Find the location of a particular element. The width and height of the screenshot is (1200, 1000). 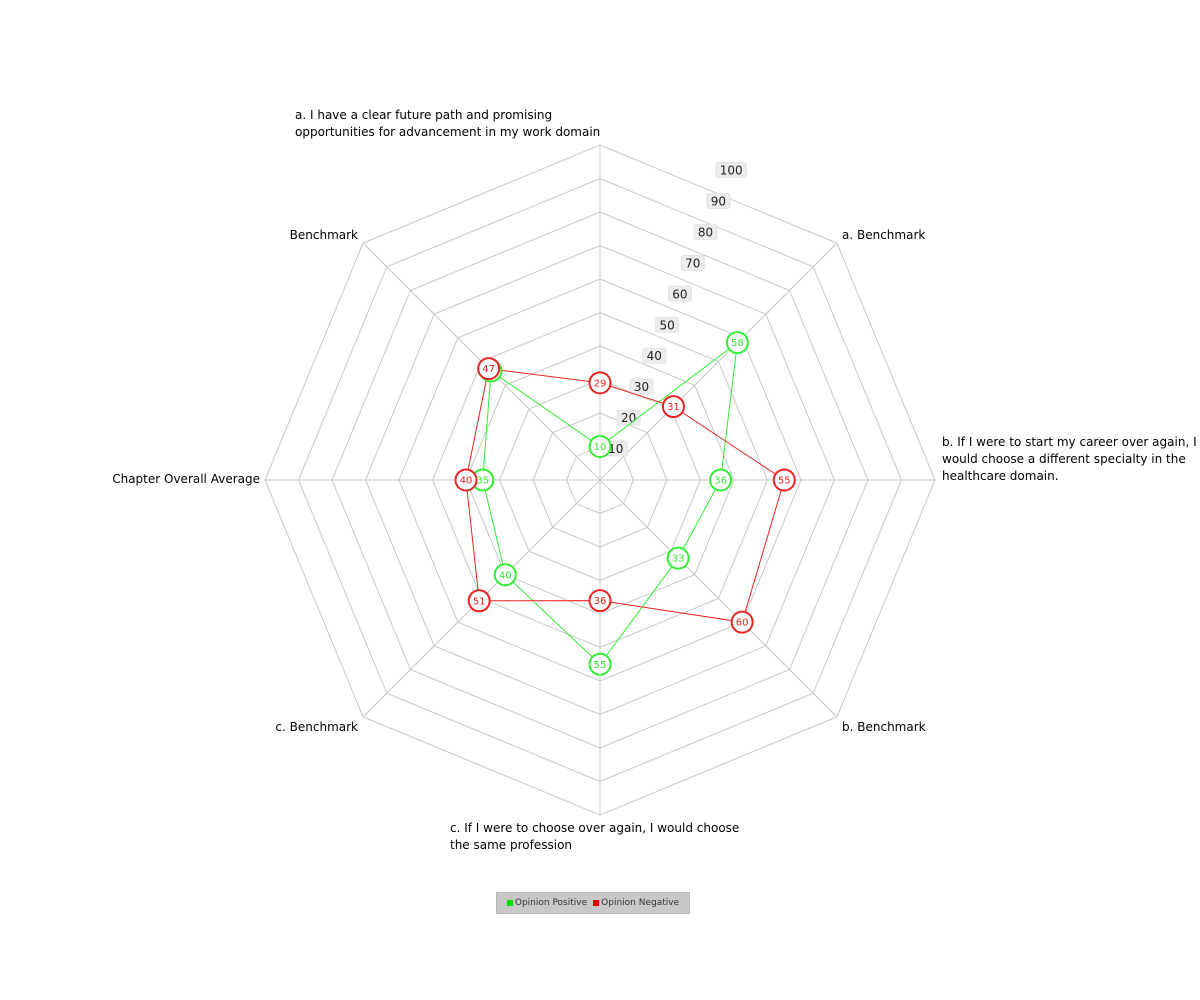

point-label-positive: 35 is located at coordinates (482, 481).